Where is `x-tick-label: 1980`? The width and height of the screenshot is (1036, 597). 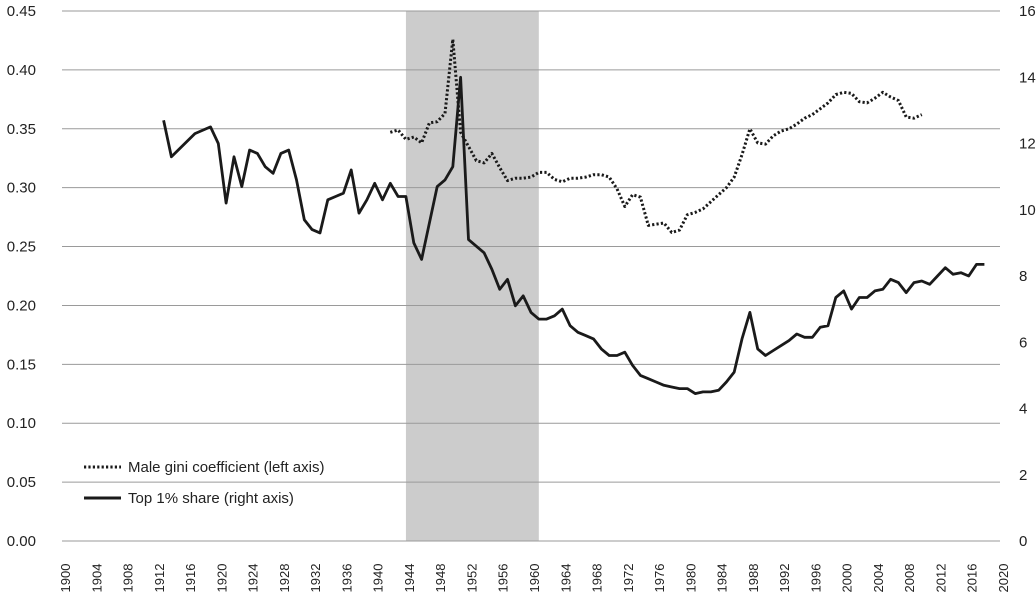
x-tick-label: 1980 is located at coordinates (690, 578).